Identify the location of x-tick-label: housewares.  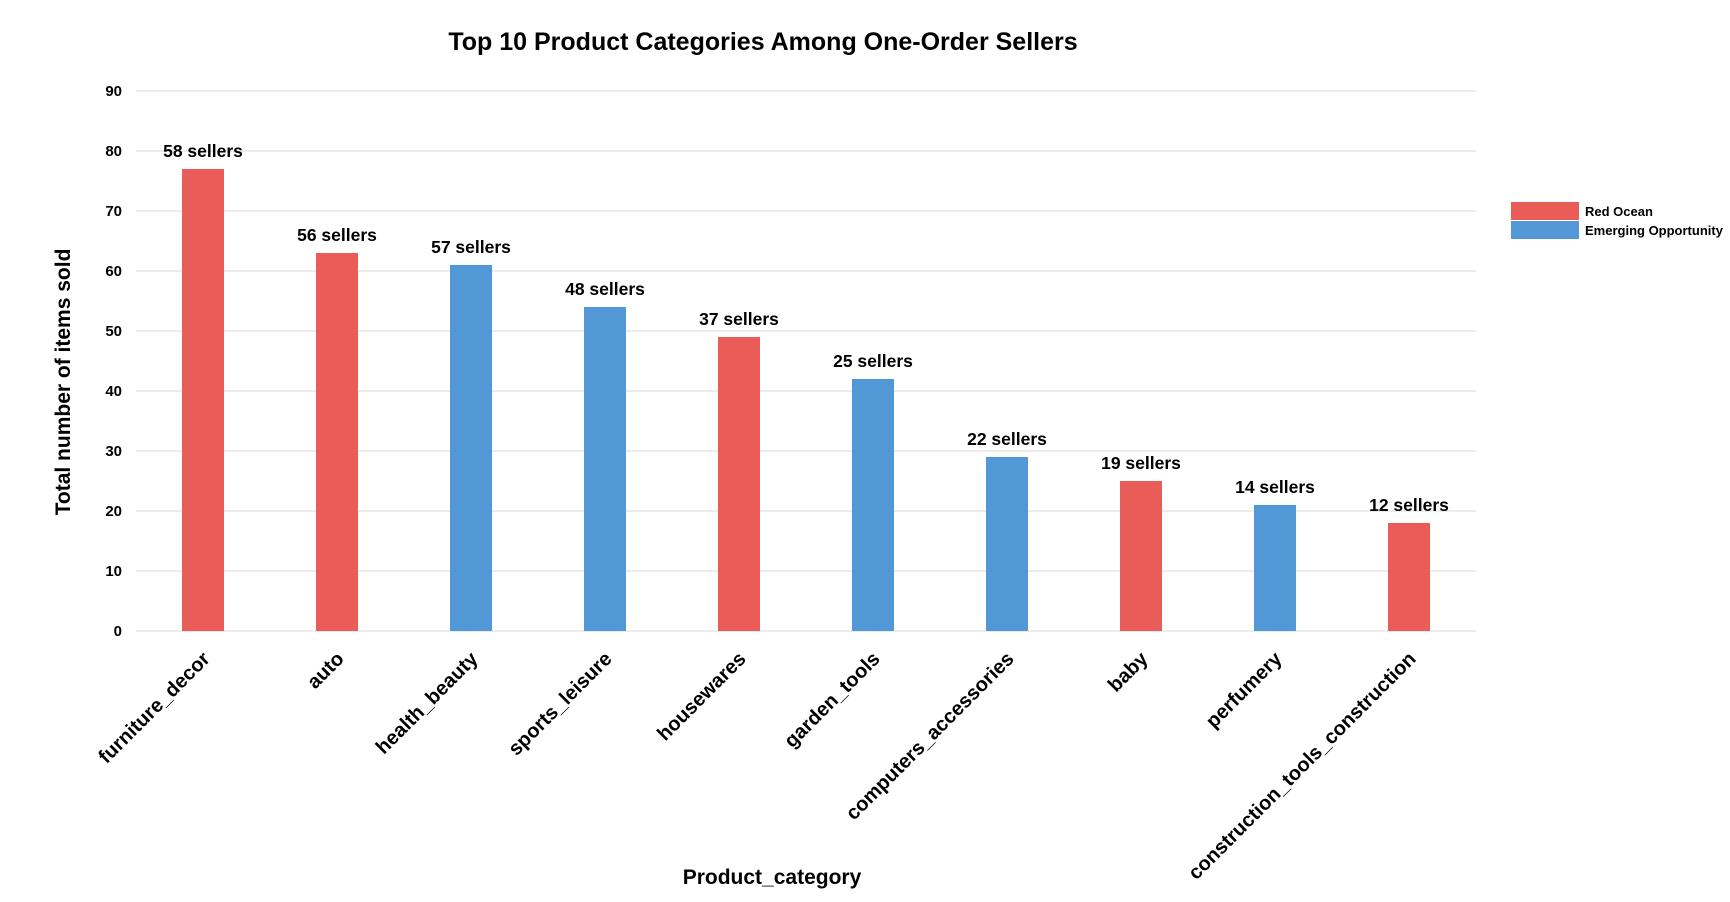
(701, 696).